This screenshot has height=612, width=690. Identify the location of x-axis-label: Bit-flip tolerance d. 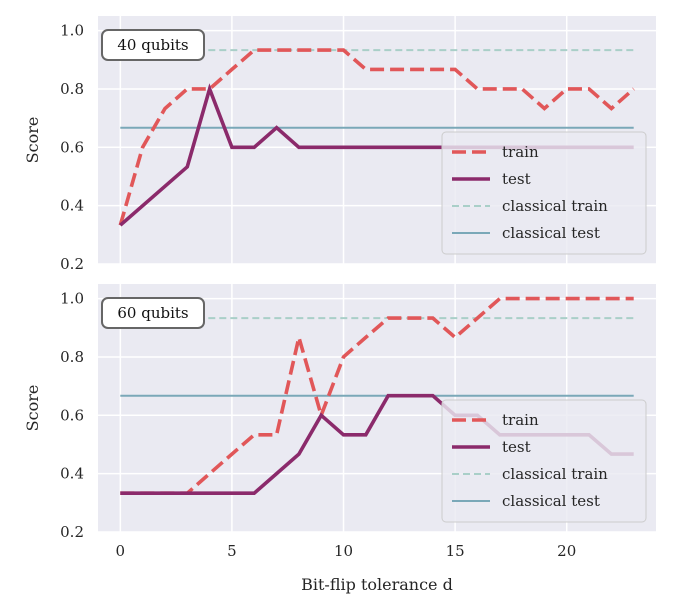
(377, 584).